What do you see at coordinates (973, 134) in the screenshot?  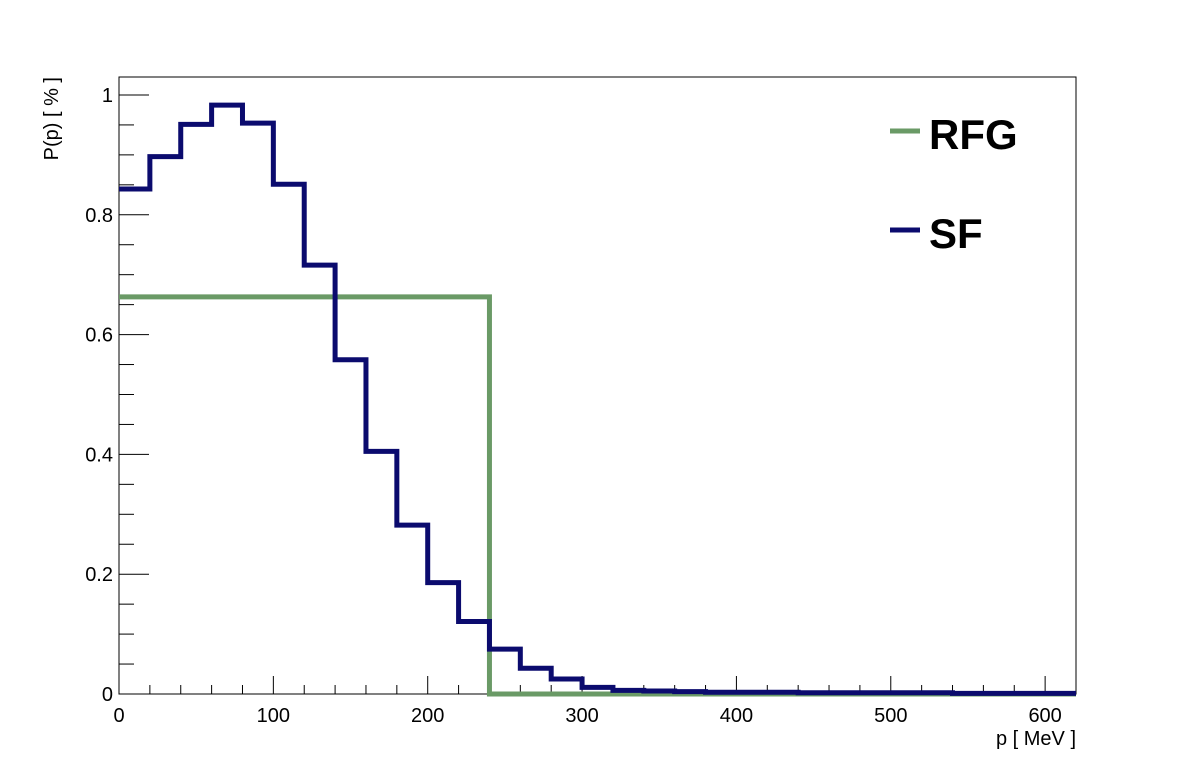 I see `legend-rfg-label: RFG` at bounding box center [973, 134].